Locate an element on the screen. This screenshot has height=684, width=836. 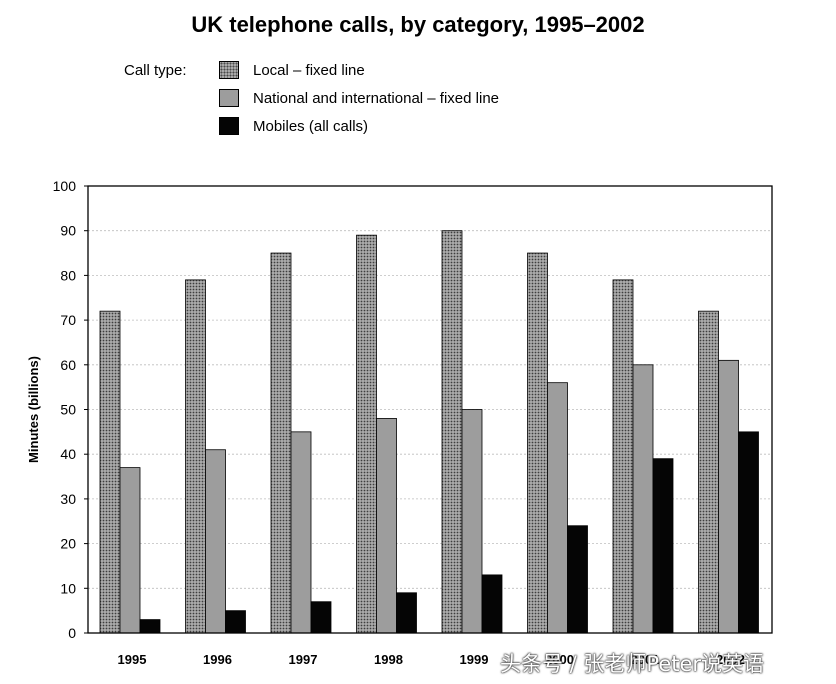
x-tick-label: 2000 is located at coordinates (559, 659).